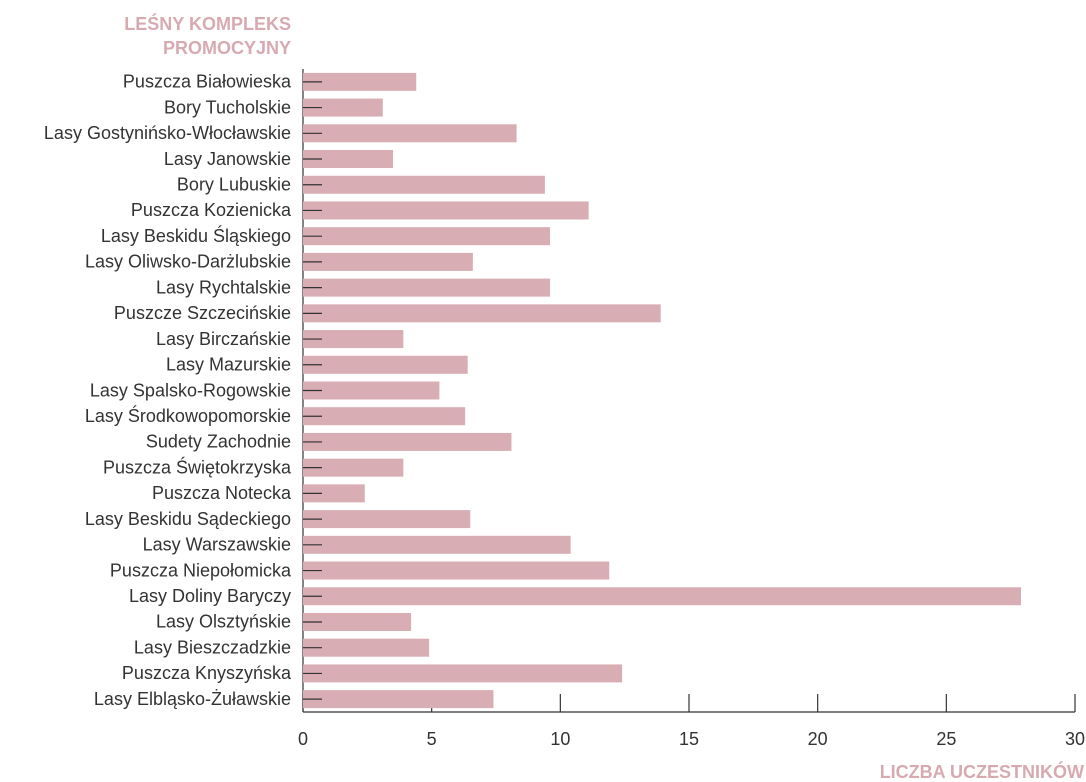 Image resolution: width=1086 pixels, height=782 pixels. What do you see at coordinates (946, 739) in the screenshot?
I see `x-tick-label: 25` at bounding box center [946, 739].